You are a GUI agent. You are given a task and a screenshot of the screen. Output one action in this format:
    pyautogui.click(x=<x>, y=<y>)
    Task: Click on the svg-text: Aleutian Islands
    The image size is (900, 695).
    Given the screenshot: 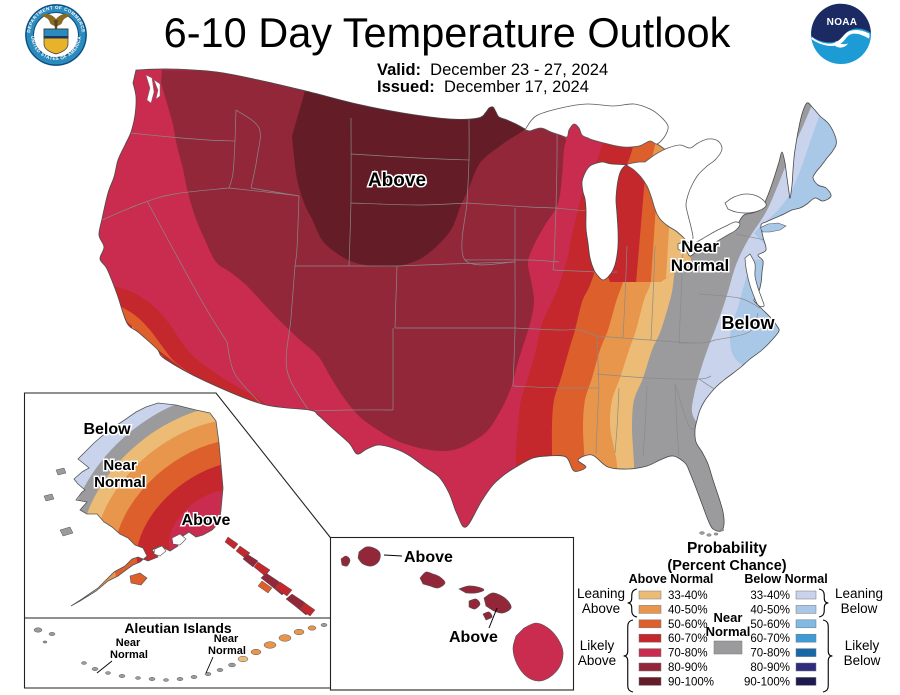 What is the action you would take?
    pyautogui.click(x=178, y=628)
    